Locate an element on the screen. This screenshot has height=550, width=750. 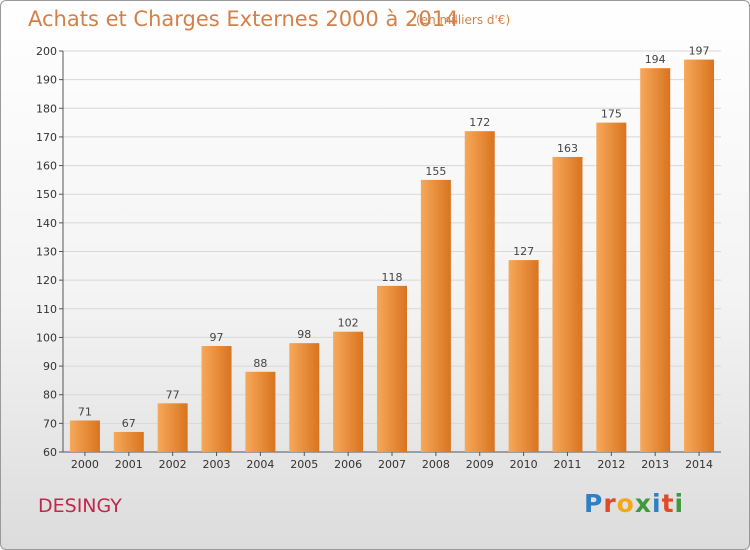
y-tick-label: 120 is located at coordinates (46, 280).